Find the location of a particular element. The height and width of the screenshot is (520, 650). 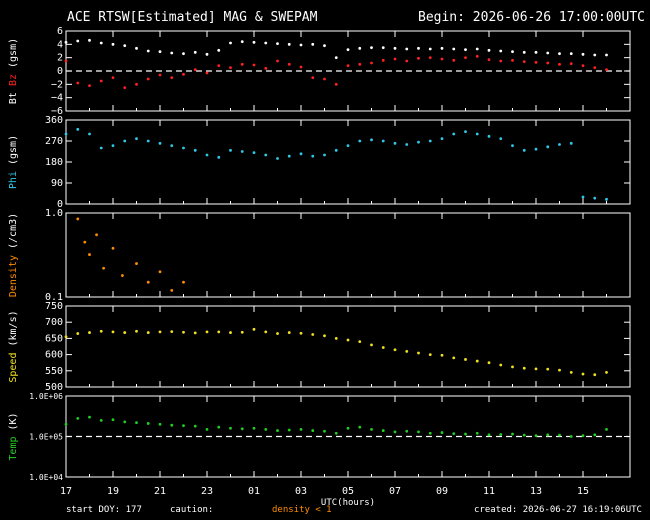

ylabel-density: Density (/cm3) is located at coordinates (13, 255).